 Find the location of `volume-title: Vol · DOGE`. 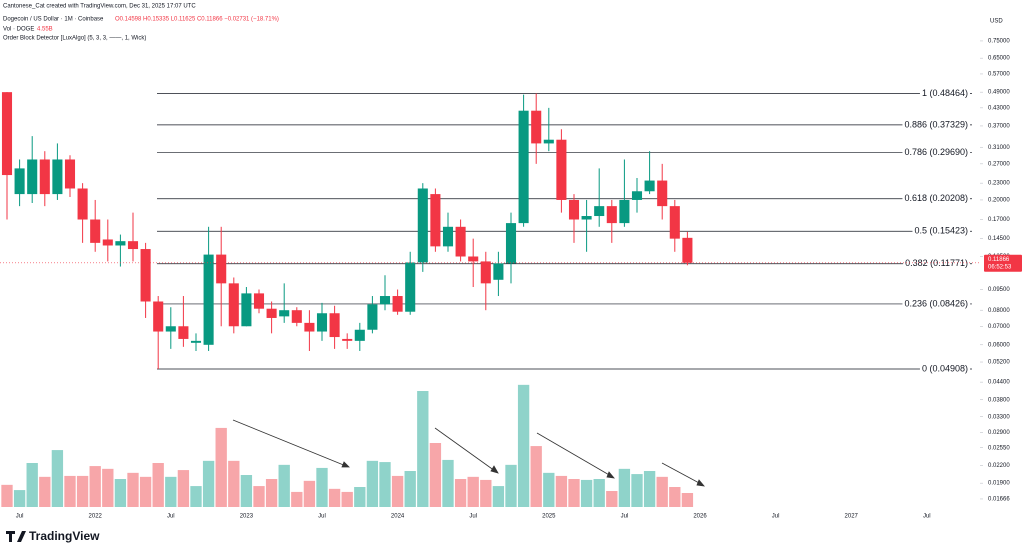

volume-title: Vol · DOGE is located at coordinates (18, 30).